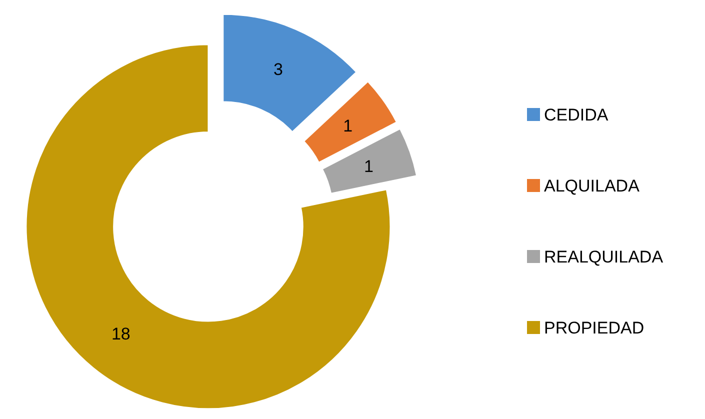 The image size is (705, 419). What do you see at coordinates (120, 334) in the screenshot?
I see `data-label: 18` at bounding box center [120, 334].